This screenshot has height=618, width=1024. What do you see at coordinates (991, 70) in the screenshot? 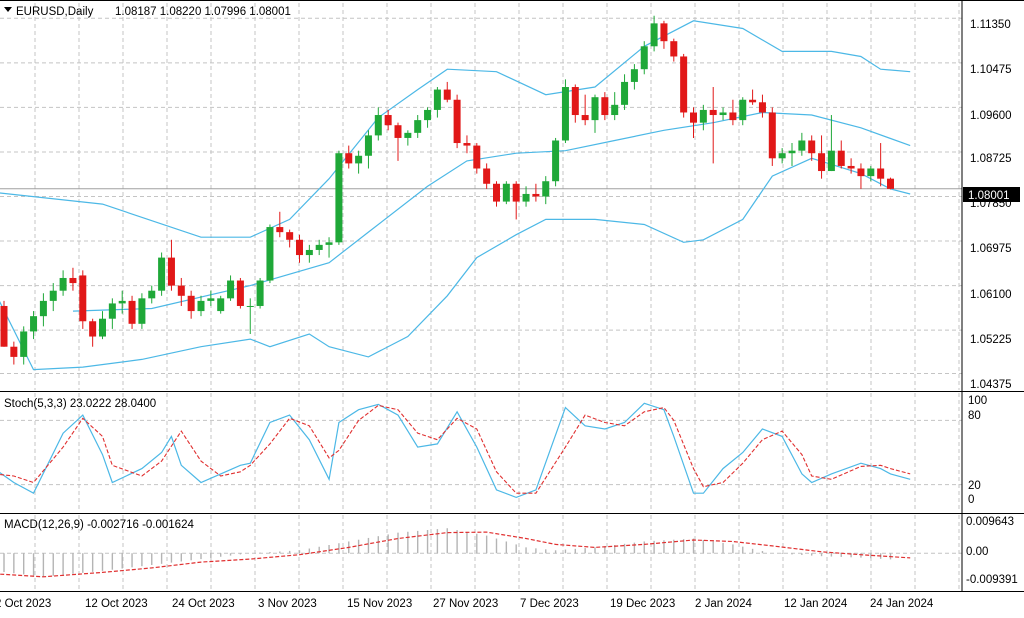
I see `price-label: 1.10475` at bounding box center [991, 70].